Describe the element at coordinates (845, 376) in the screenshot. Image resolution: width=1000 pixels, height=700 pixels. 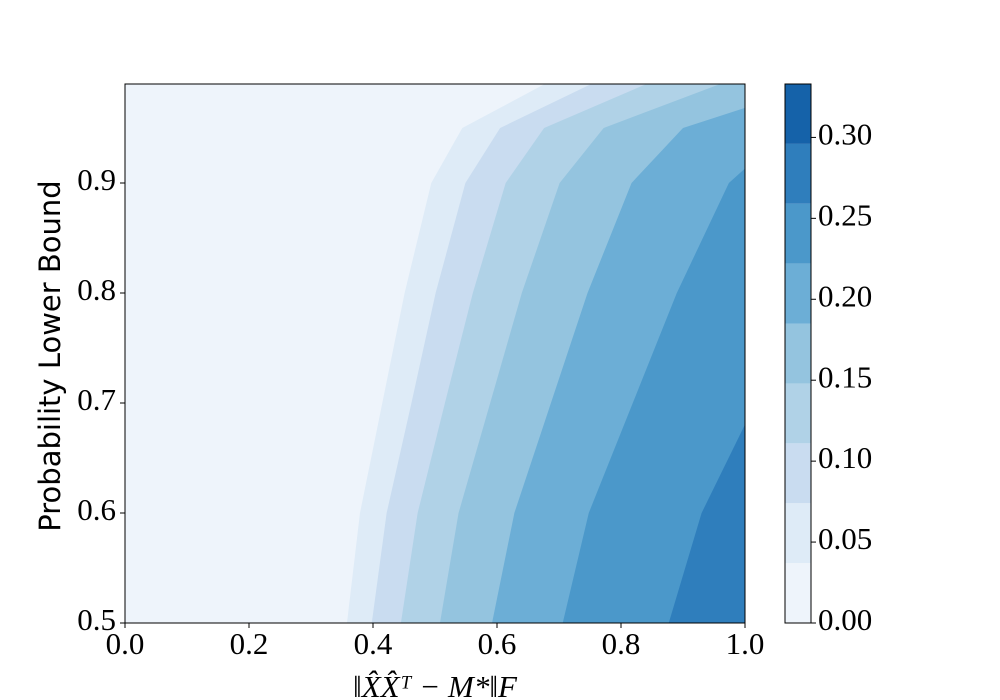
I see `colorbar-tick-label: 0.15` at that location.